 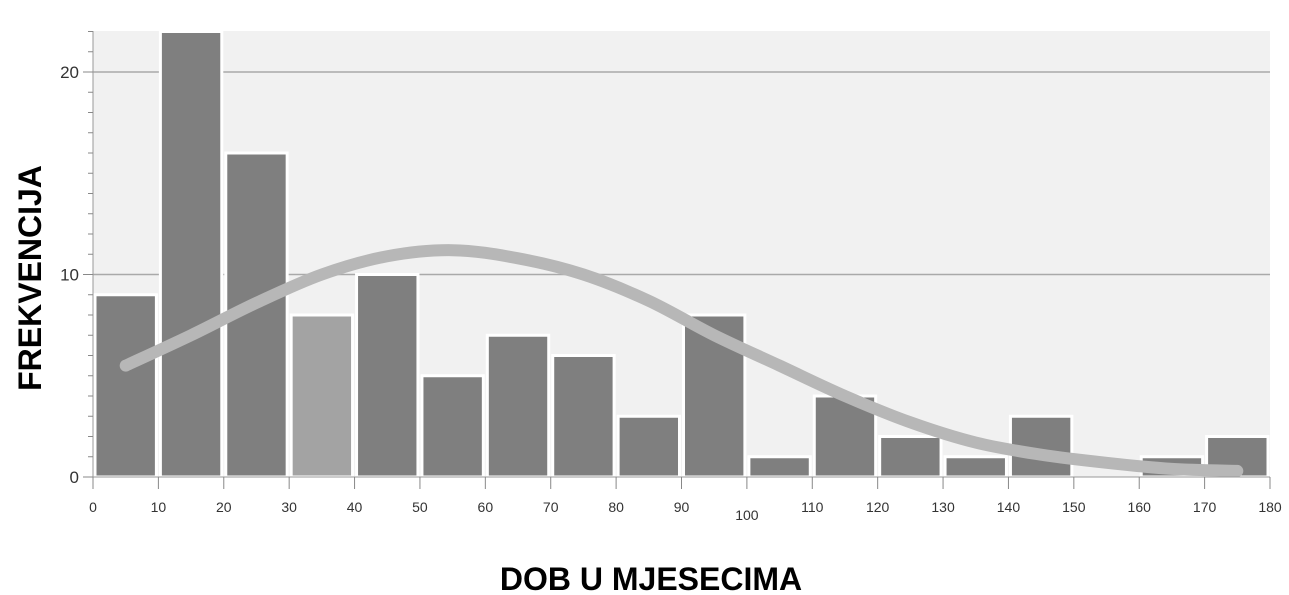 What do you see at coordinates (159, 507) in the screenshot?
I see `x-tick-label: 10` at bounding box center [159, 507].